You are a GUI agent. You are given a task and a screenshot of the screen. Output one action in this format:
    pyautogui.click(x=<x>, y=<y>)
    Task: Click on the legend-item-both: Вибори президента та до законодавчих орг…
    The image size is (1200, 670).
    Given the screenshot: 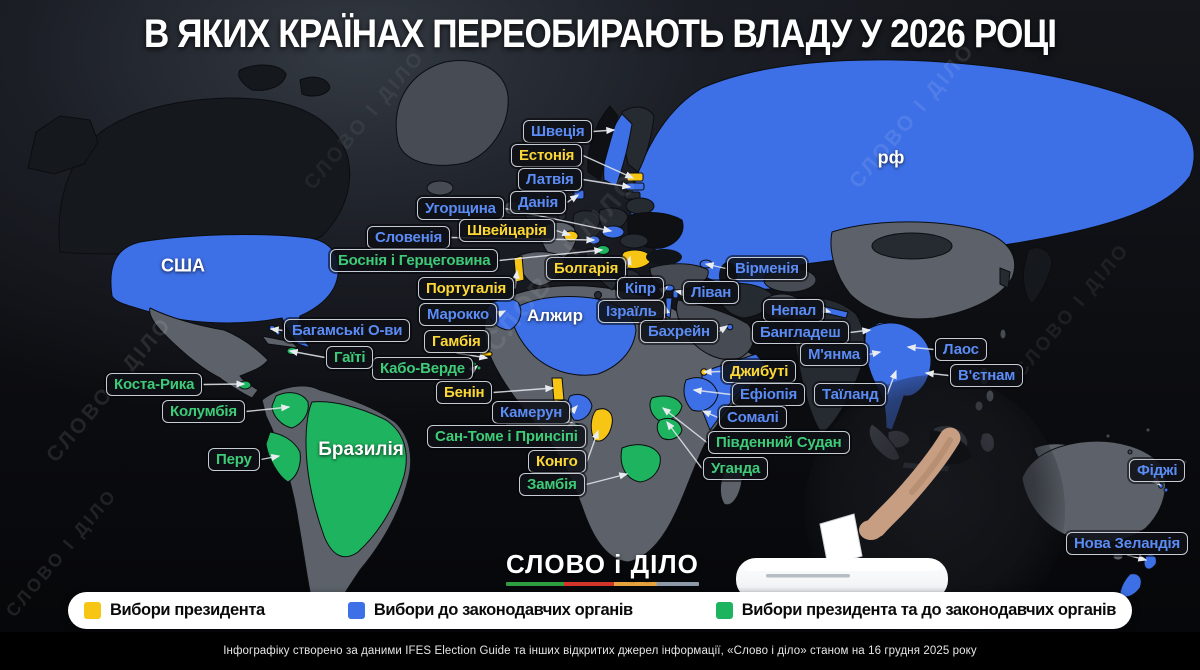 What is the action you would take?
    pyautogui.click(x=916, y=610)
    